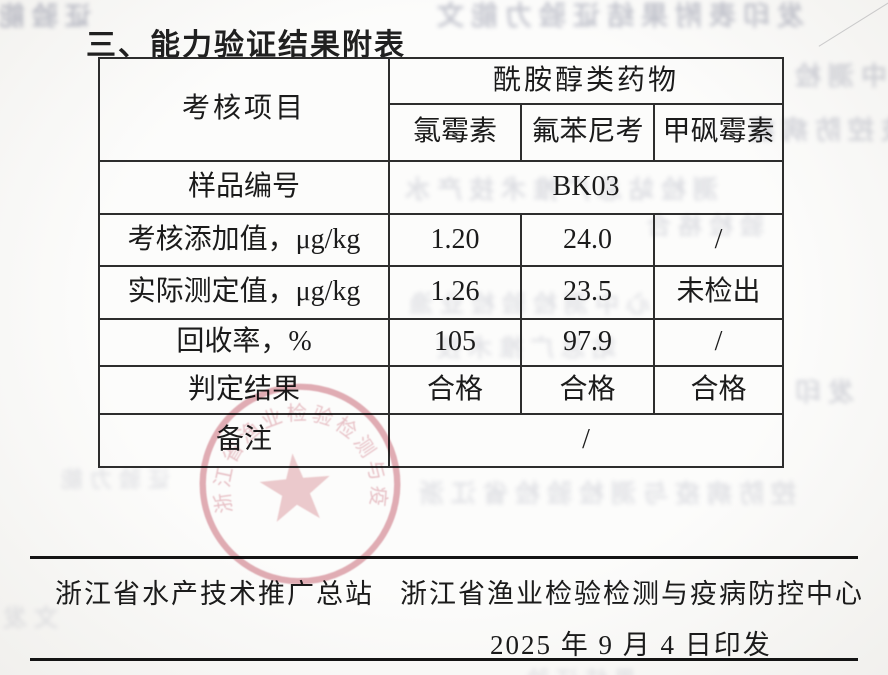 The height and width of the screenshot is (675, 888). Describe the element at coordinates (631, 645) in the screenshot. I see `footer-issue-date: 2025 年 9 月 4 日印发` at that location.